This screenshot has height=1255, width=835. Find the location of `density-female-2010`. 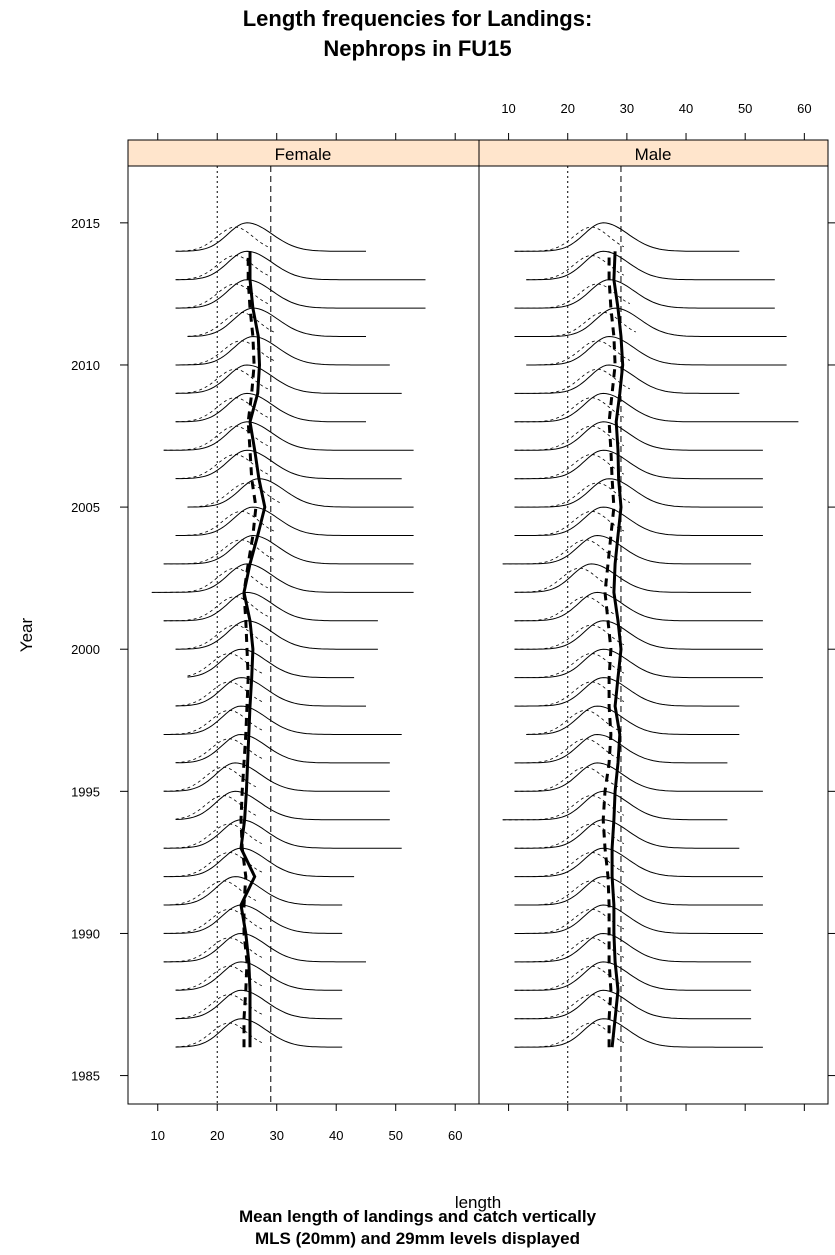

density-female-2010 is located at coordinates (282, 350).